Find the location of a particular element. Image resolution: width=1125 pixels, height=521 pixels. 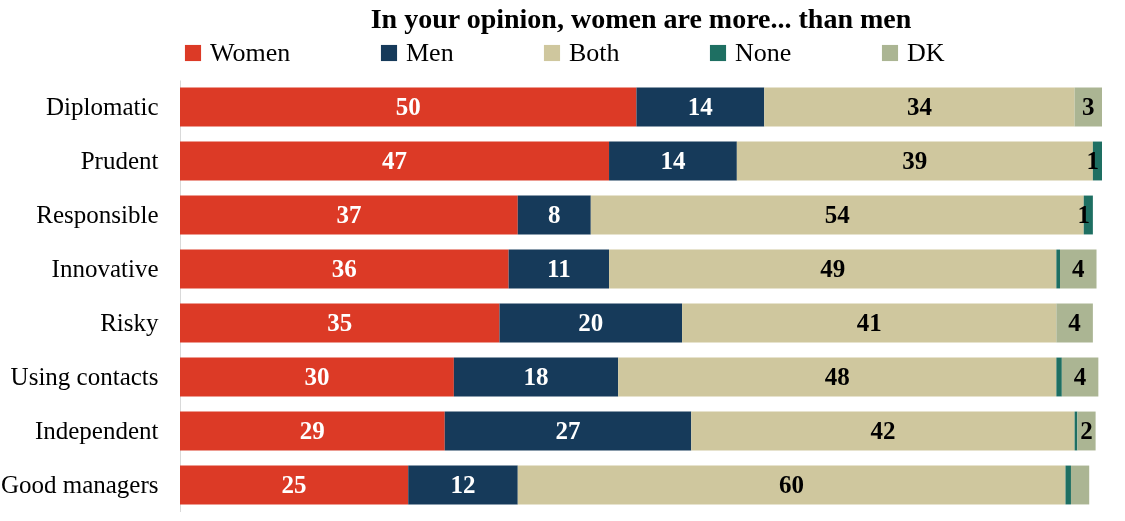

data-label: 11 is located at coordinates (559, 268).